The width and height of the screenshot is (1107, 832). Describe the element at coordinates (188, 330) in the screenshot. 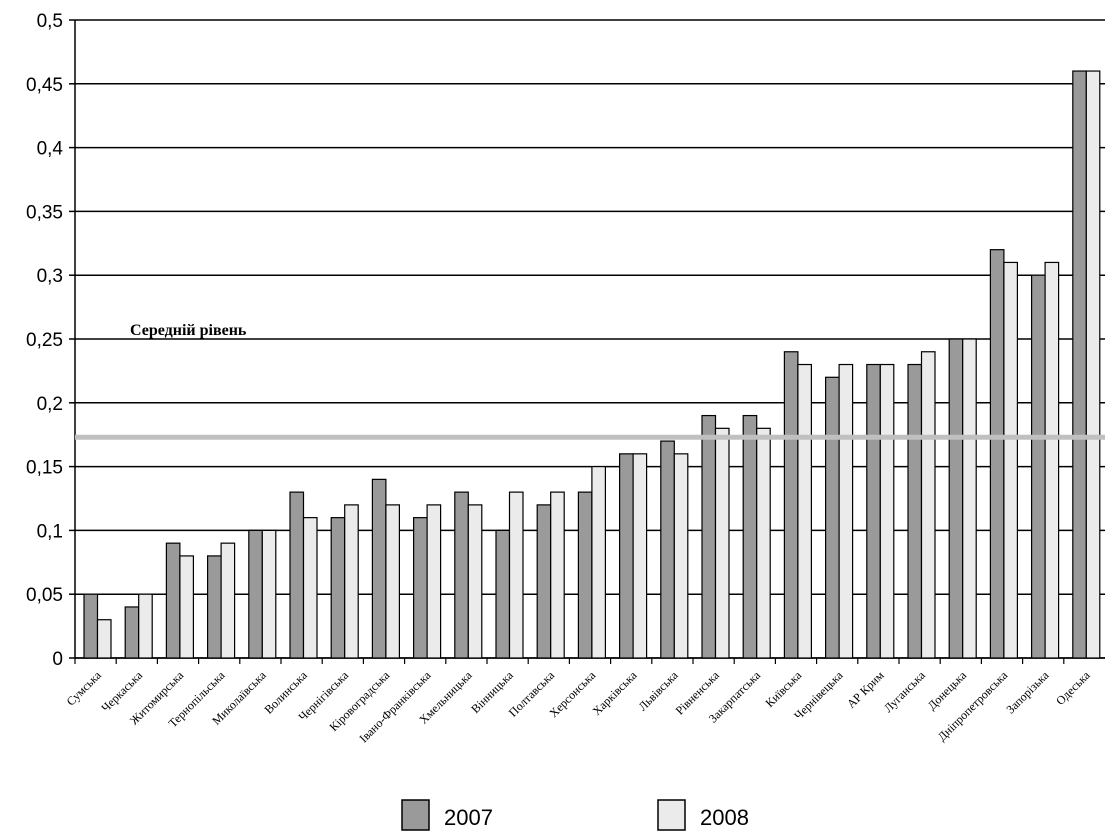

I see `average-label: Середній рівень` at that location.